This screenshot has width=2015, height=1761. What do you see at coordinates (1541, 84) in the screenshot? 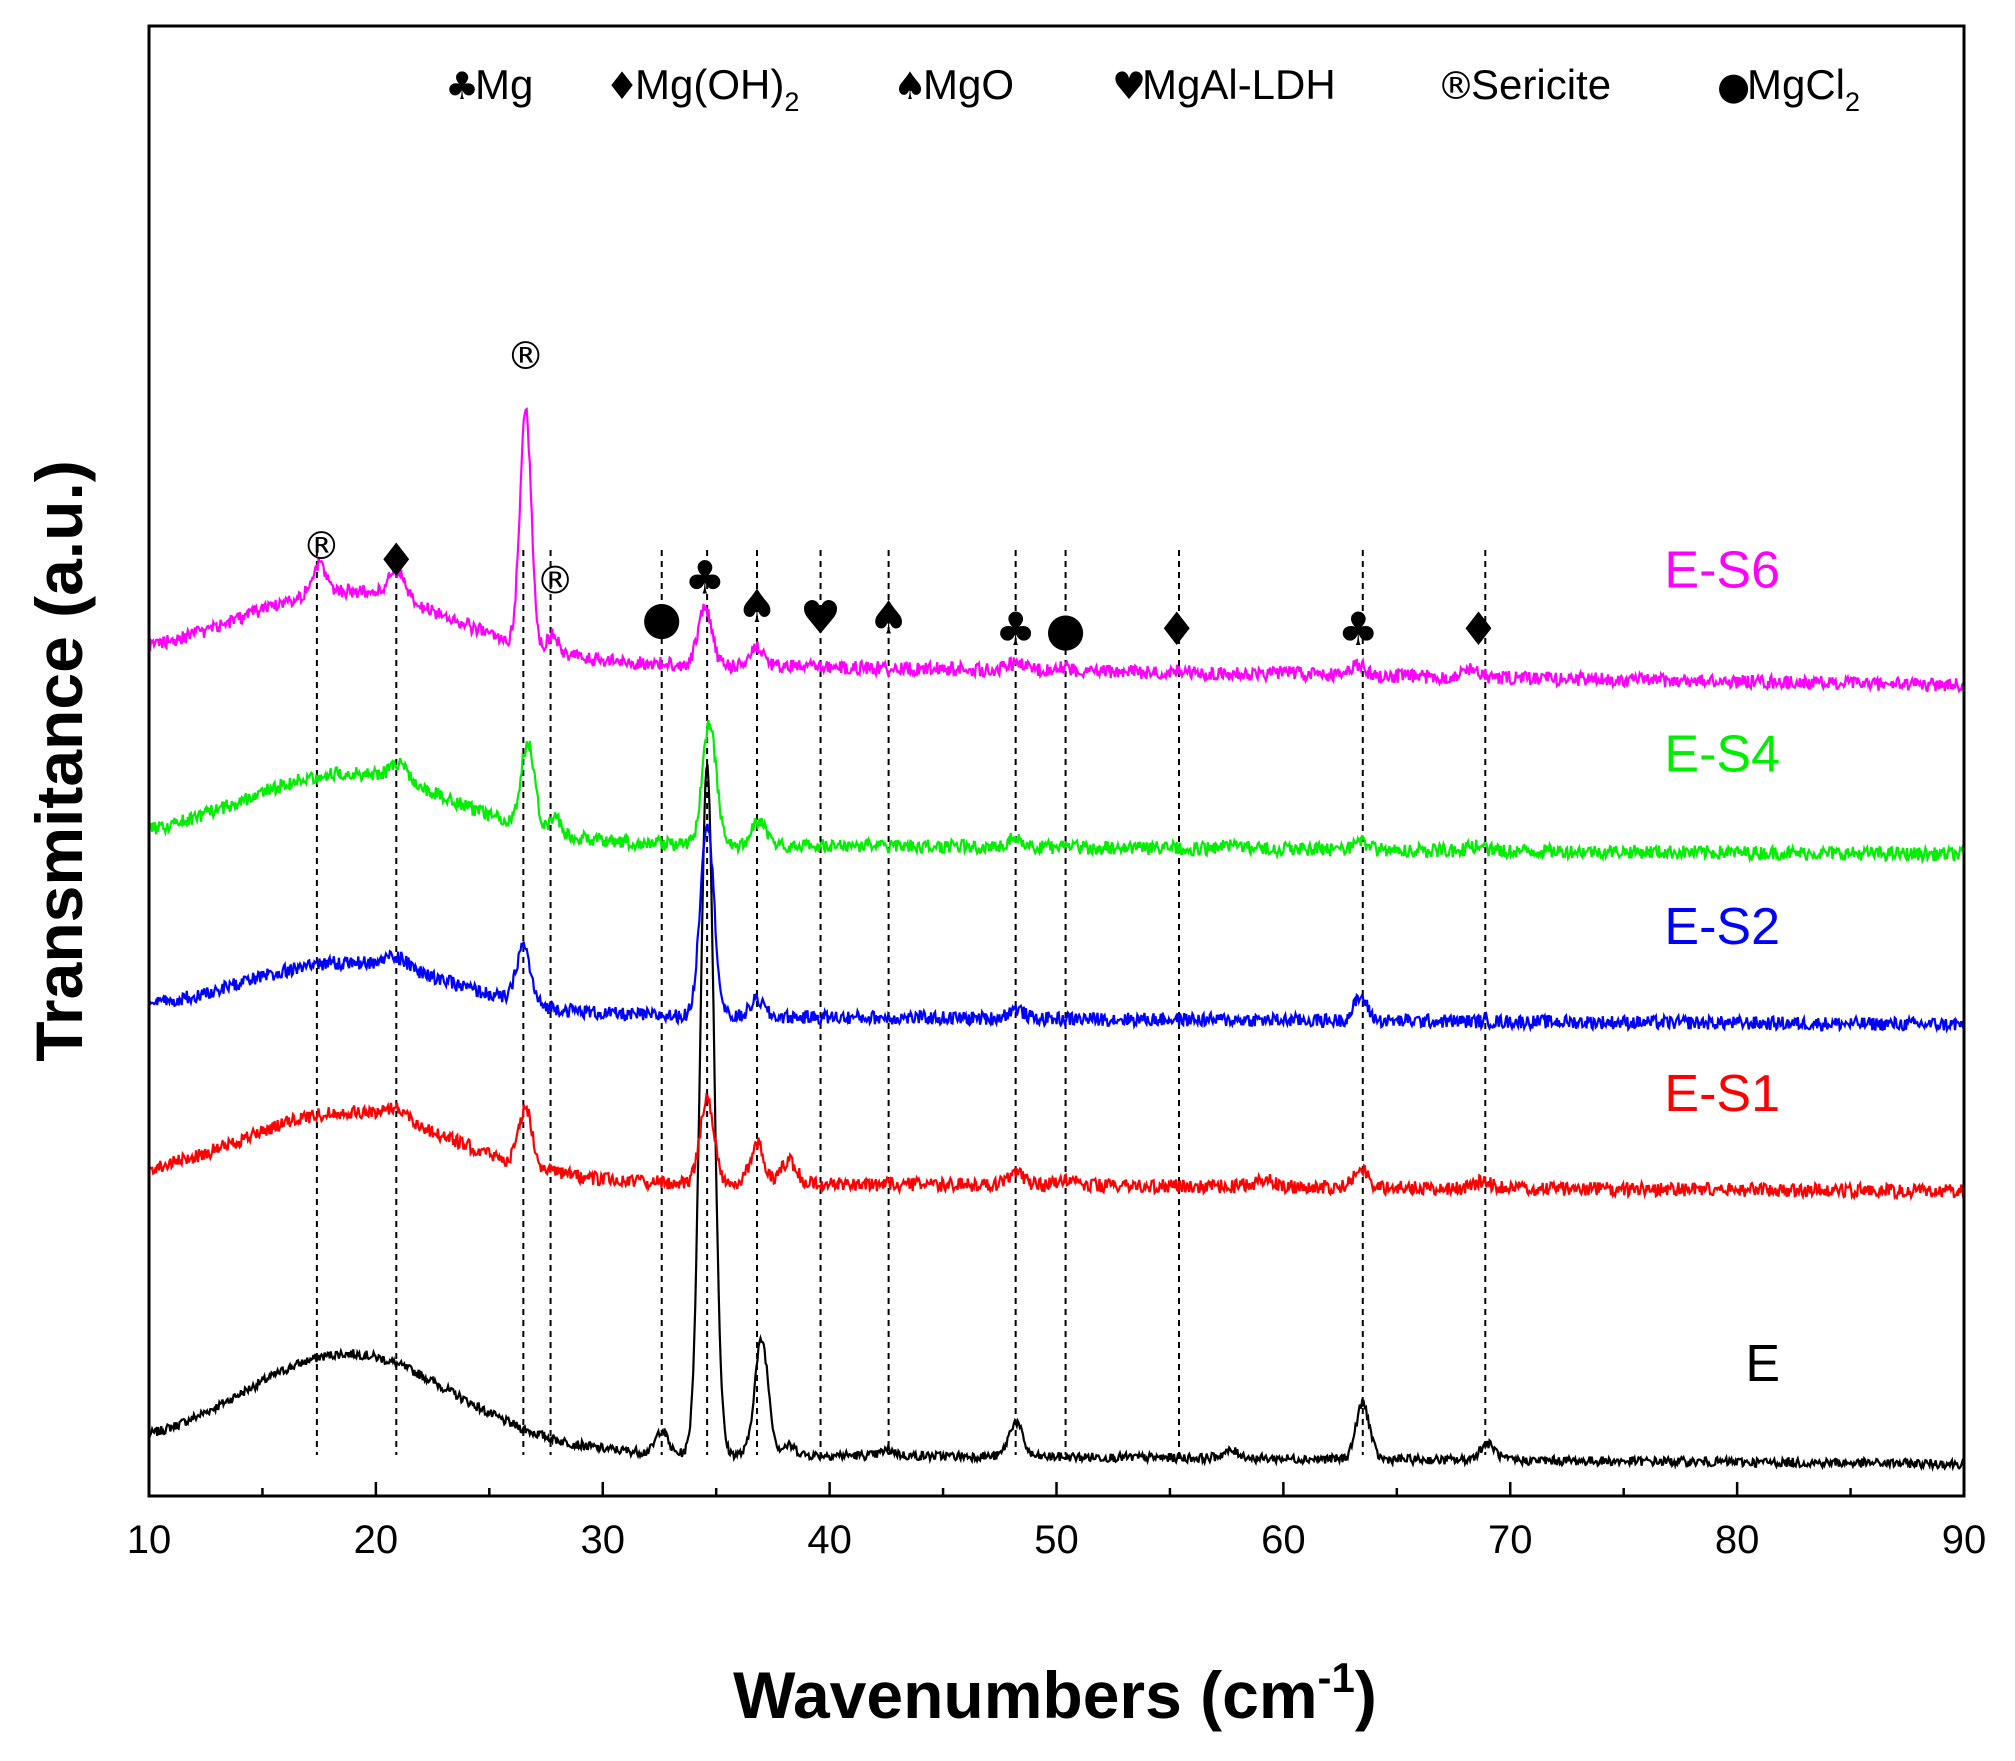
I see `legend-label: Sericite` at bounding box center [1541, 84].